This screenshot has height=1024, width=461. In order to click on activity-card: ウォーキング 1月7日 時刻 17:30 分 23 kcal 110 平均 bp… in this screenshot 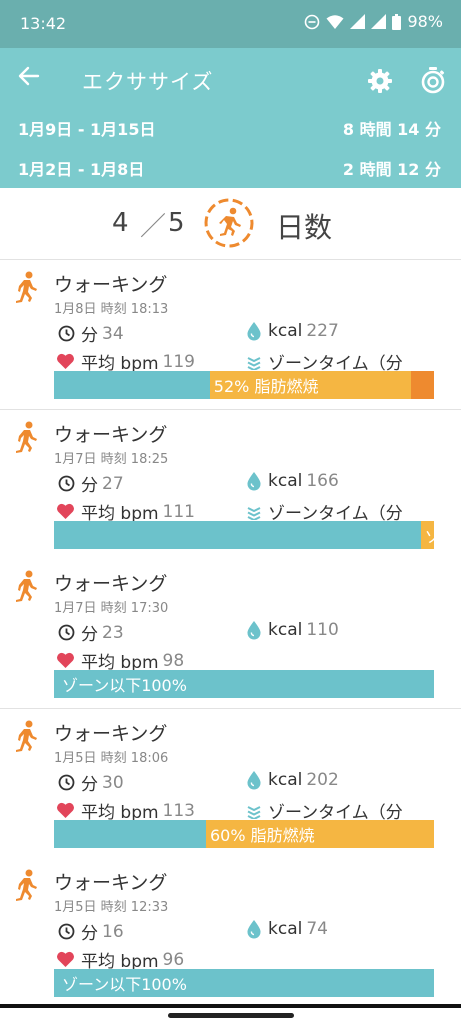, I will do `click(230, 634)`.